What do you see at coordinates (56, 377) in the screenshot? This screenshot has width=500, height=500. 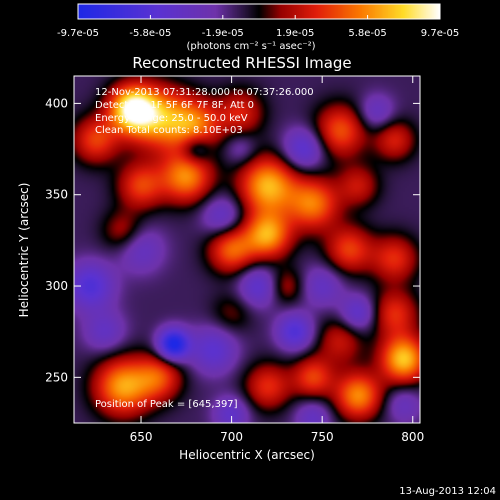 I see `y-tick-label: 250` at bounding box center [56, 377].